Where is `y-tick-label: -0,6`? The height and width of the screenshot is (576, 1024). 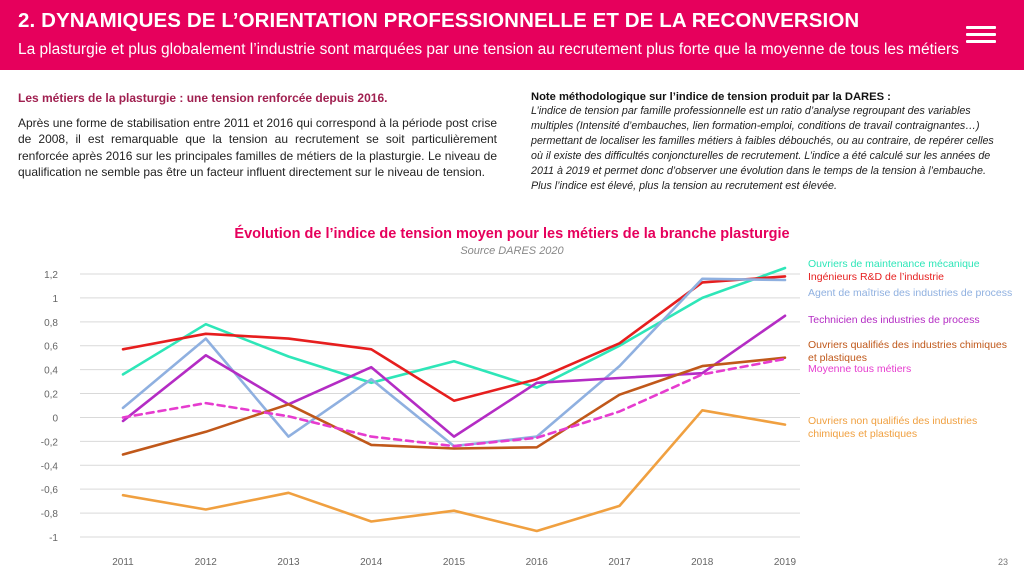 y-tick-label: -0,6 is located at coordinates (50, 490).